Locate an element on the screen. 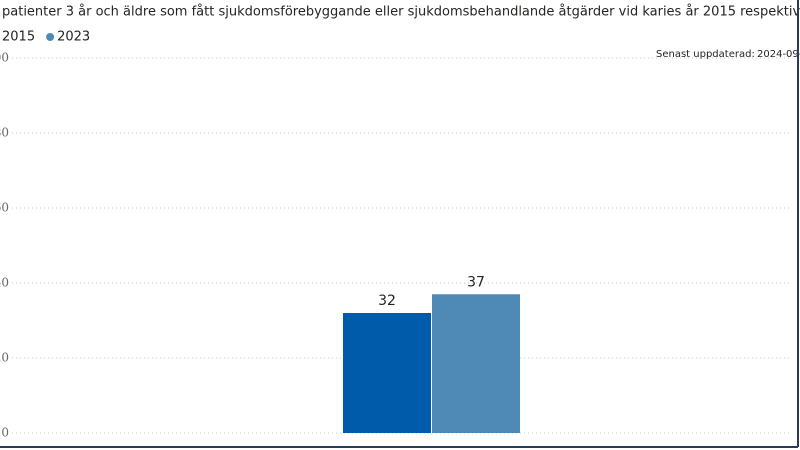 The height and width of the screenshot is (450, 800). legend-label: 2015 is located at coordinates (18, 37).